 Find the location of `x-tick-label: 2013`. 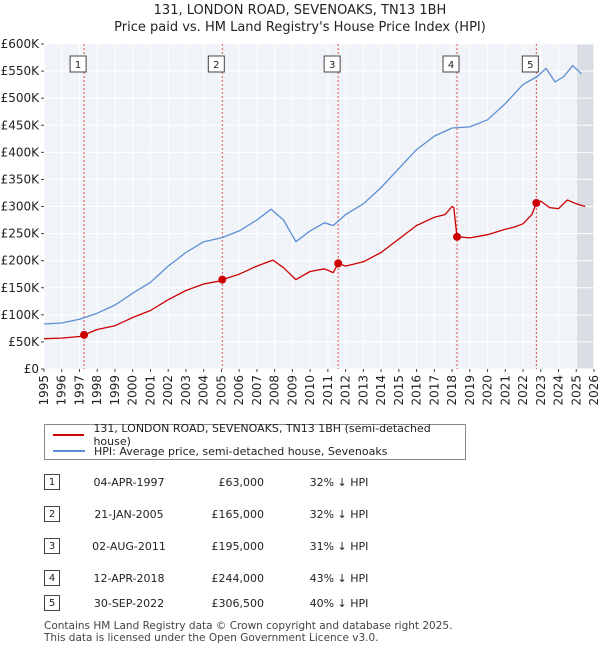

x-tick-label: 2013 is located at coordinates (363, 390).